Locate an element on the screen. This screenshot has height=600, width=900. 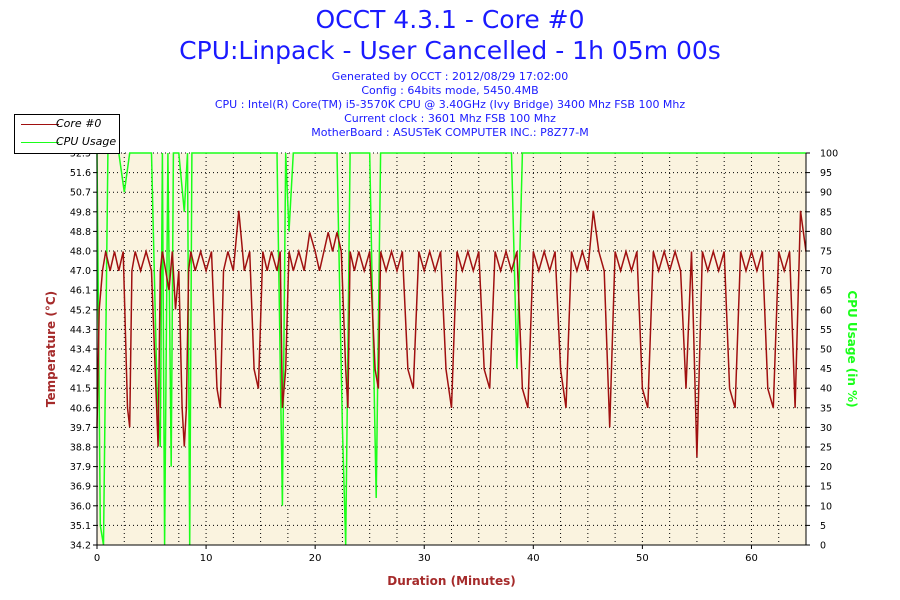
right-tick-label: 0 is located at coordinates (823, 546).